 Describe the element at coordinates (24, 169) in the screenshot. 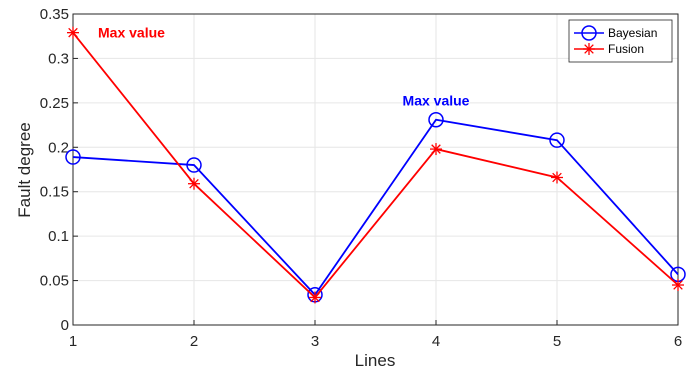

I see `y-axis-label: Fault degree` at that location.